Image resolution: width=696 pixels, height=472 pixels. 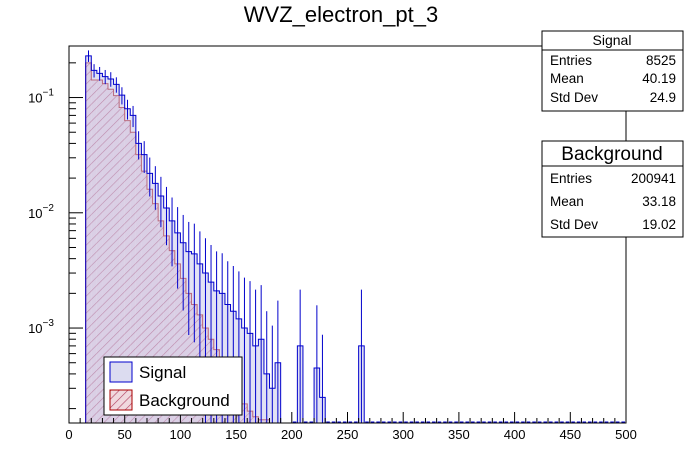 I want to click on chart-title: WVZ_electron_pt_3, so click(x=341, y=14).